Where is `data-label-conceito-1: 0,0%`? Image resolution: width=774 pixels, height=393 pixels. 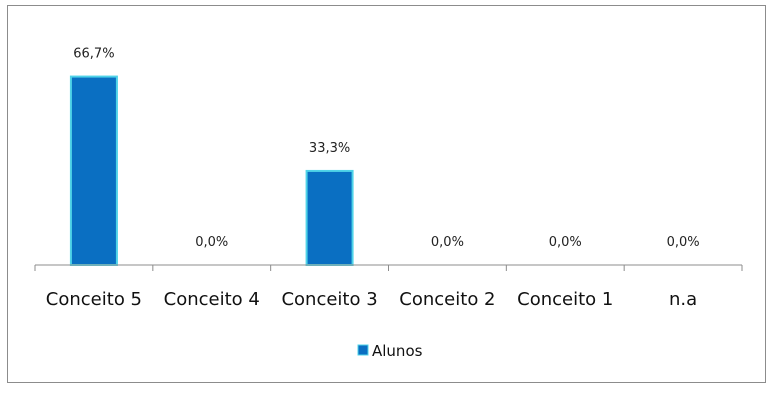 data-label-conceito-1: 0,0% is located at coordinates (565, 242).